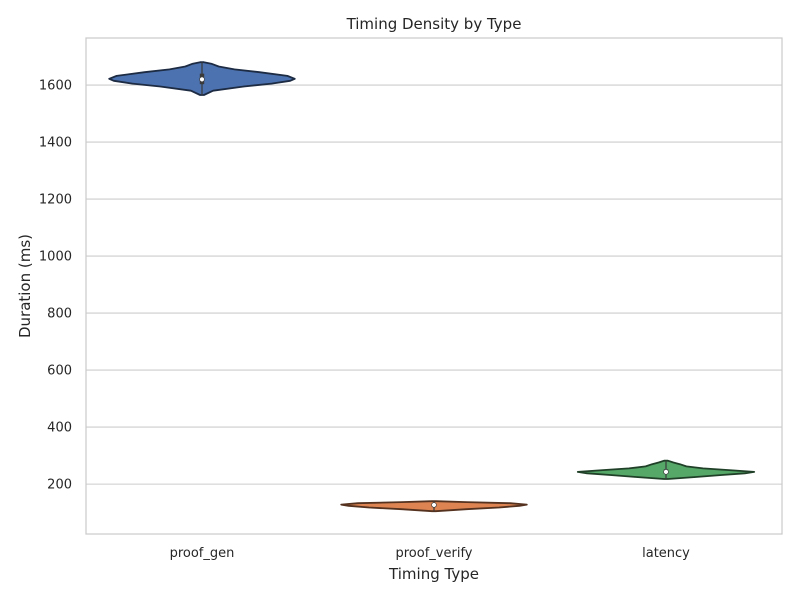  Describe the element at coordinates (434, 24) in the screenshot. I see `chart-title: Timing Density by Type` at that location.